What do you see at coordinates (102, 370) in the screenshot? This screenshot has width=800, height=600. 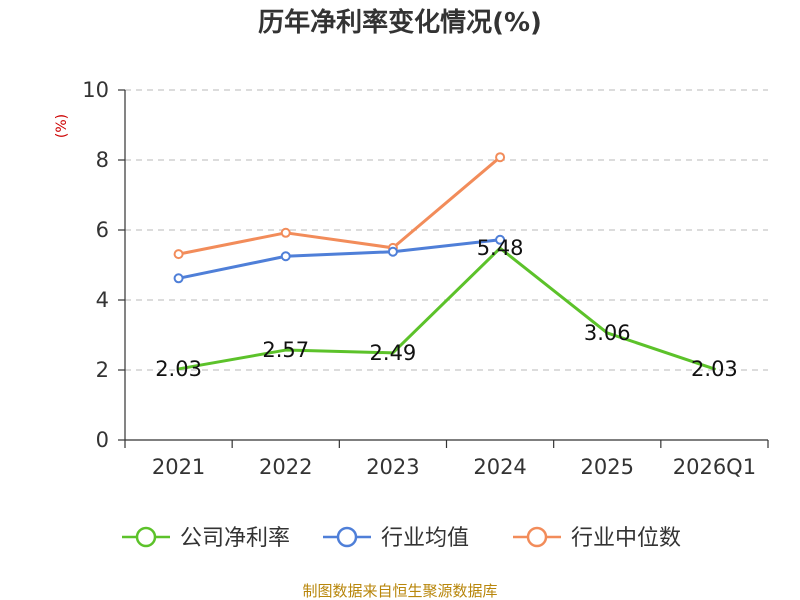 I see `y-tick-label: 2` at bounding box center [102, 370].